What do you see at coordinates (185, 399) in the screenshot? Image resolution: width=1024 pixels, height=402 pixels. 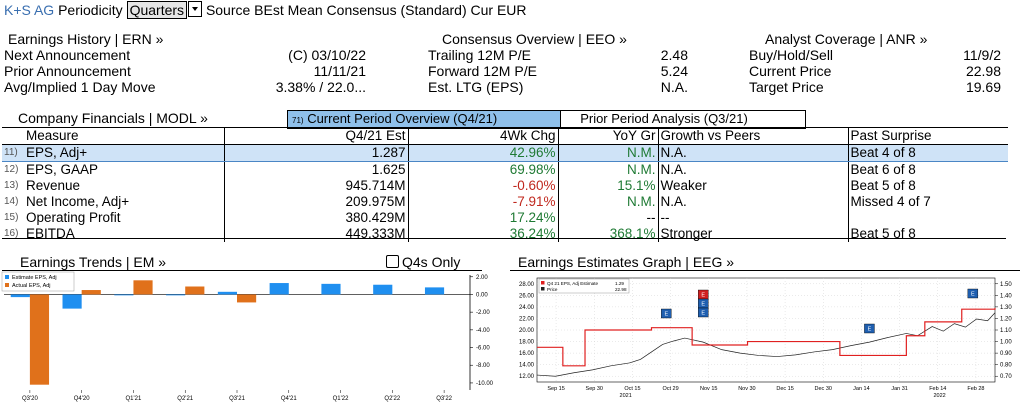 I see `x-tick-label: Q2'21` at bounding box center [185, 399].